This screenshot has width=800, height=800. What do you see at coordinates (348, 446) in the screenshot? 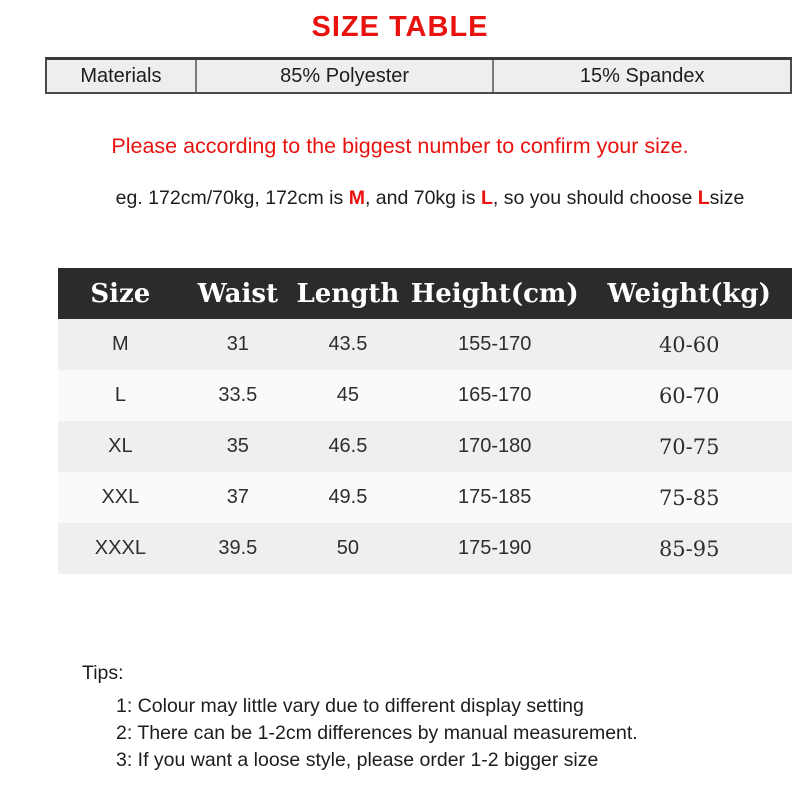
I see `table-cell: 46.5` at bounding box center [348, 446].